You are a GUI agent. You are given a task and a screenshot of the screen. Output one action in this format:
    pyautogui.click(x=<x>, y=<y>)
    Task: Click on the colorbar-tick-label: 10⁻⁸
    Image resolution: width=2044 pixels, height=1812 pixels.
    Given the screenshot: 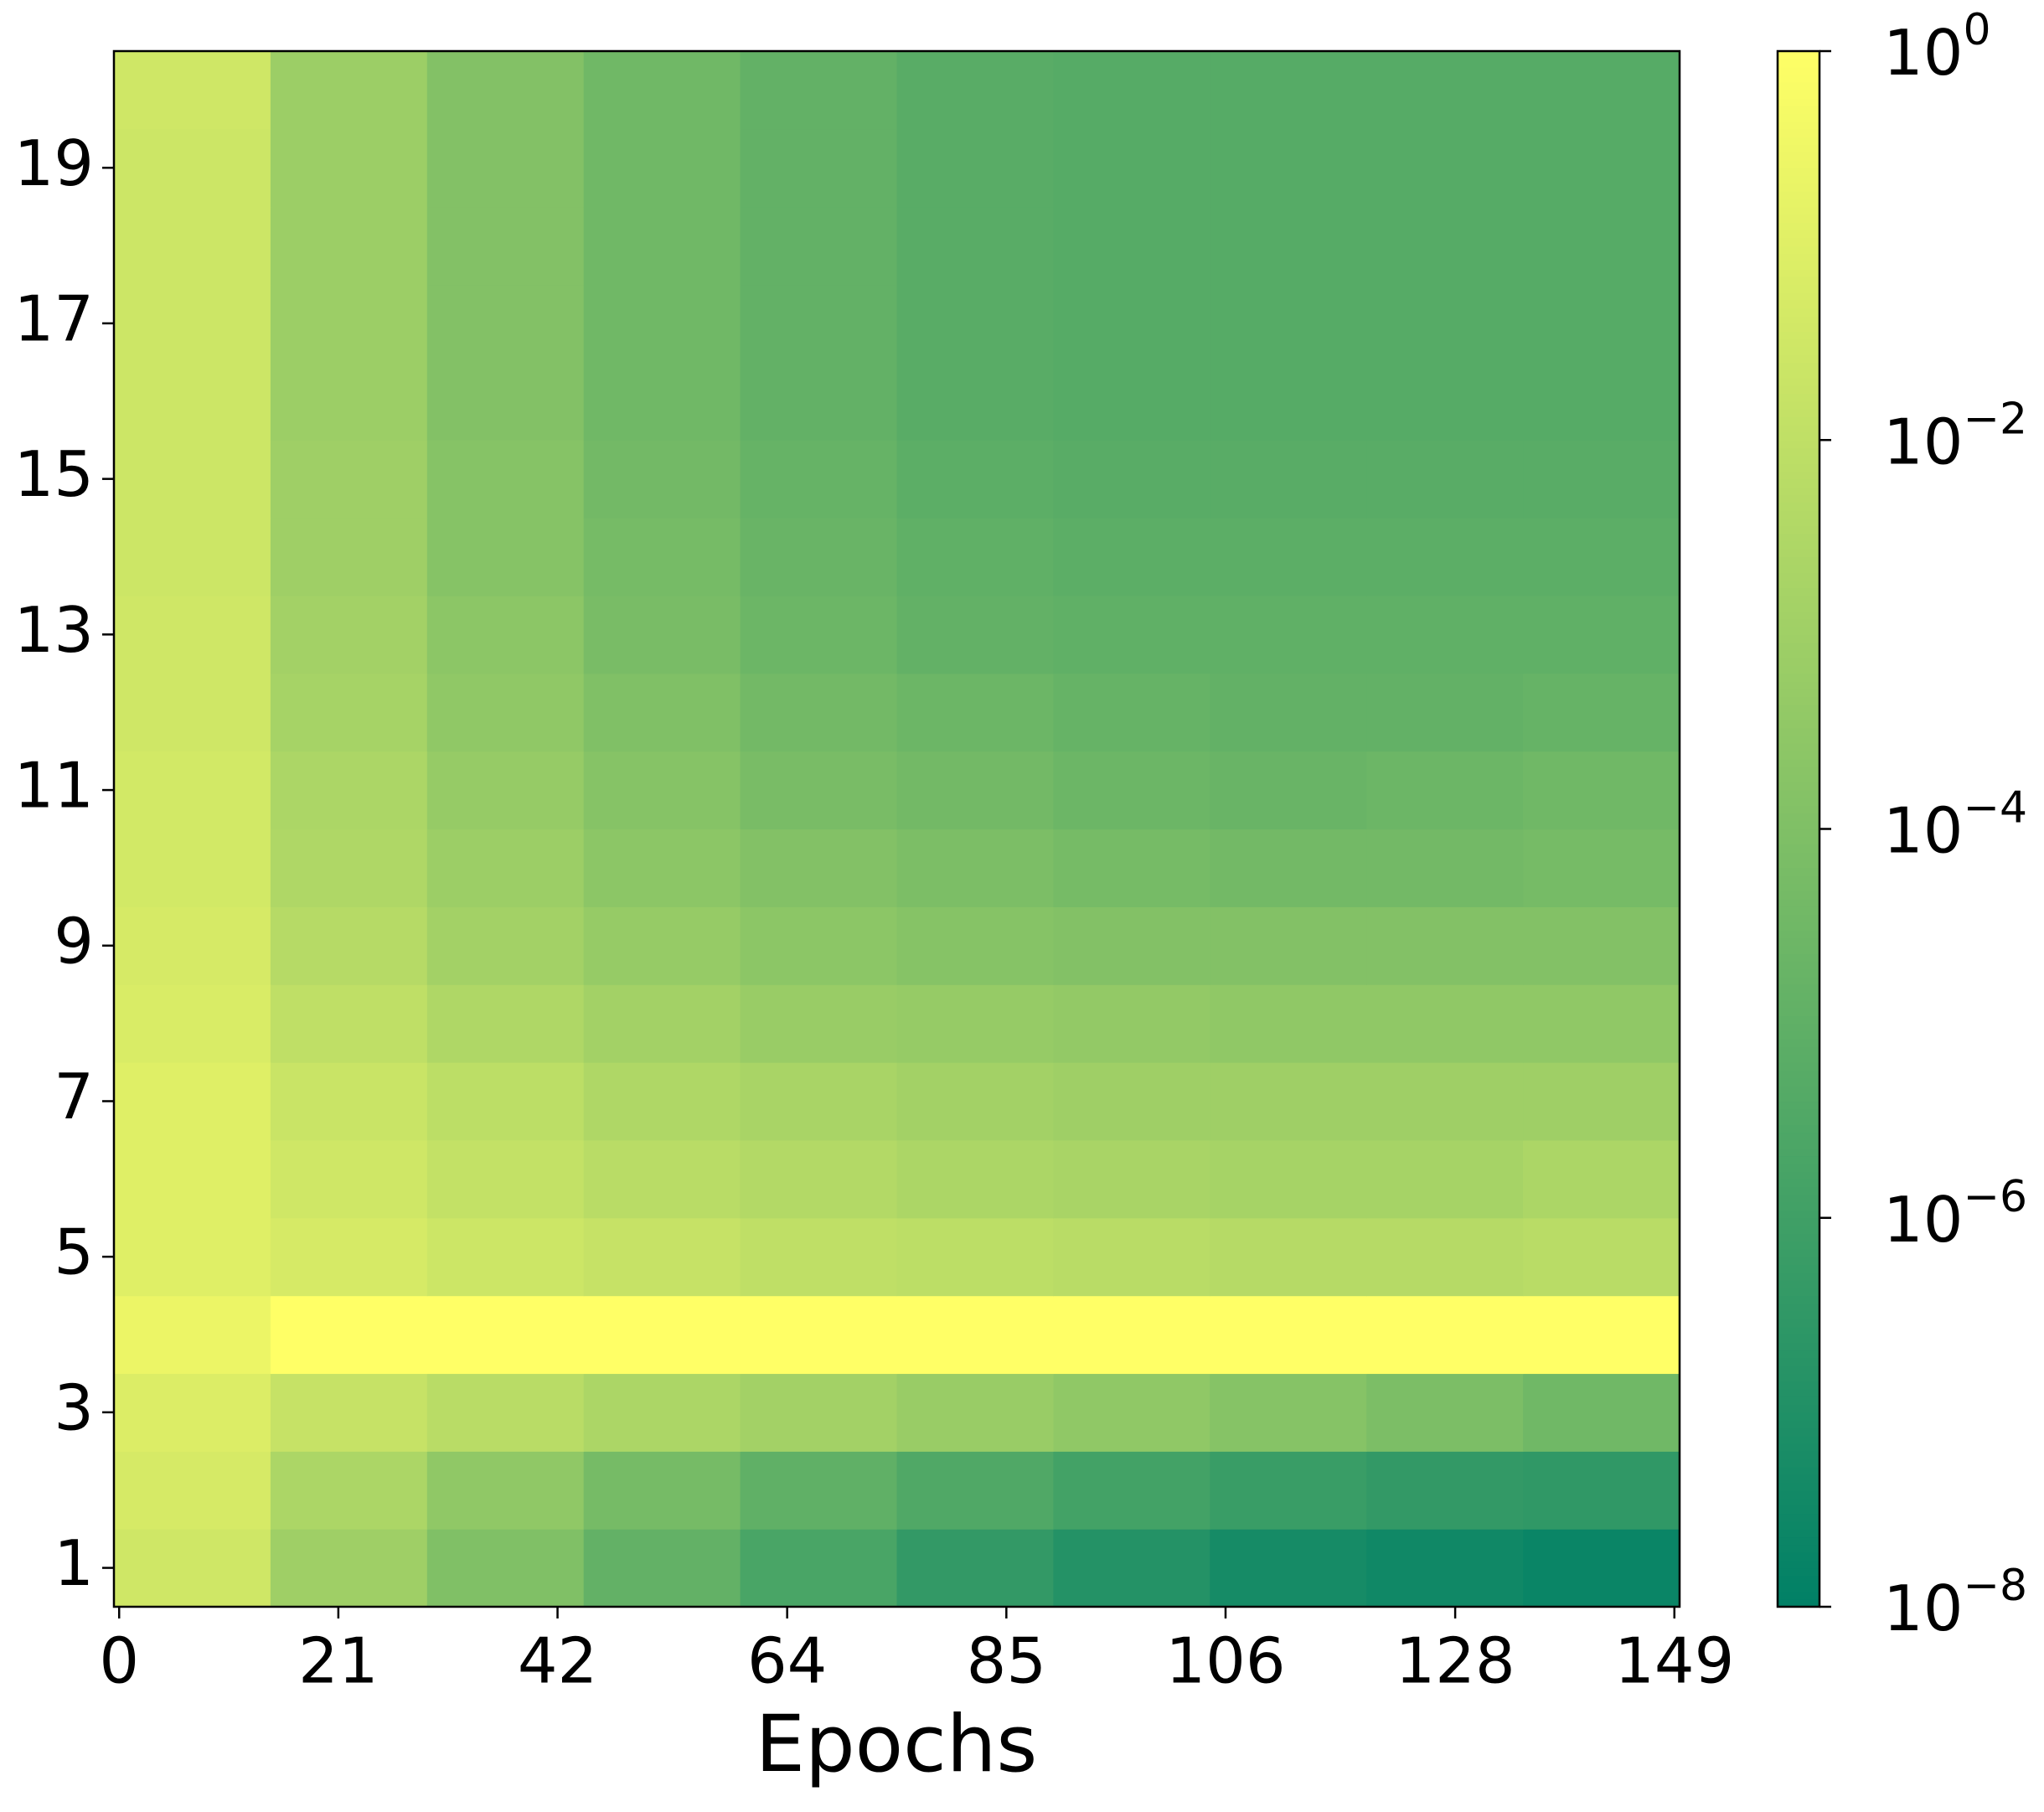 What is the action you would take?
    pyautogui.click(x=1955, y=1603)
    